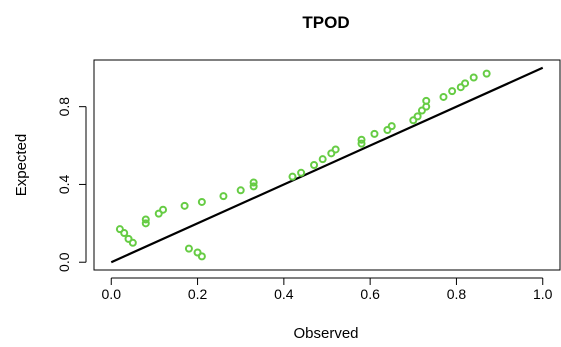 This screenshot has height=347, width=561. Describe the element at coordinates (64, 262) in the screenshot. I see `y-tick-label: 0.0` at that location.